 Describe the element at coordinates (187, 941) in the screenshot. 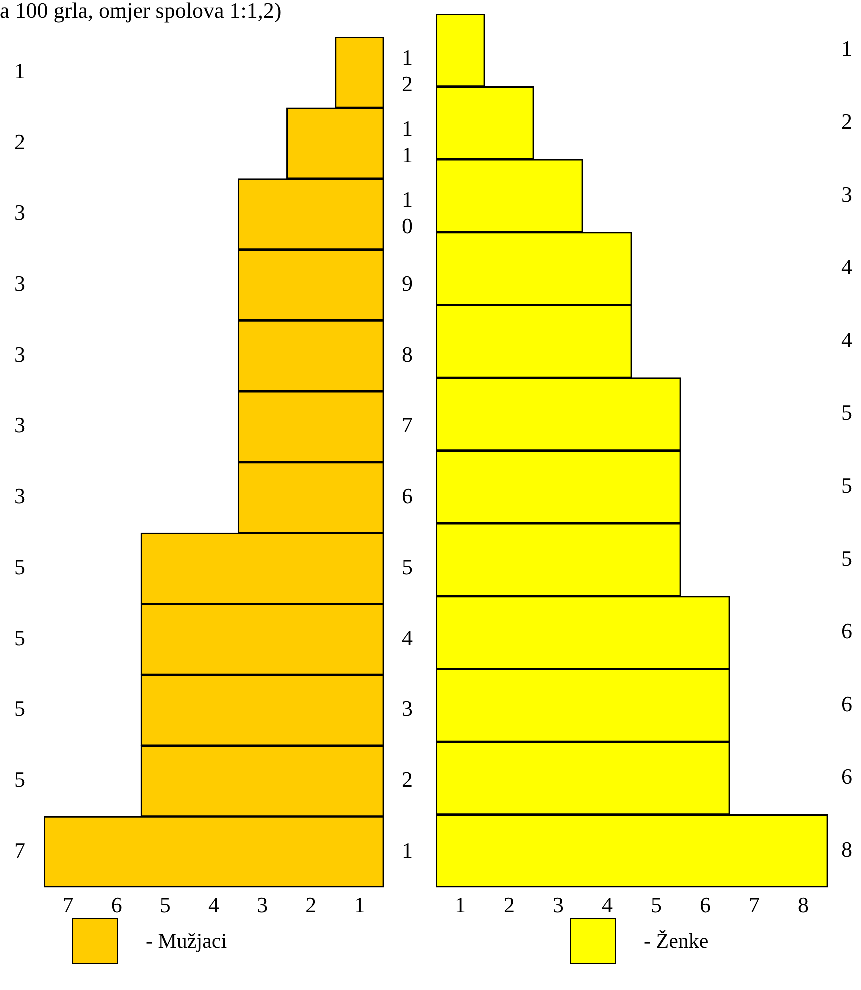

I see `text: - Mužjaci` at that location.